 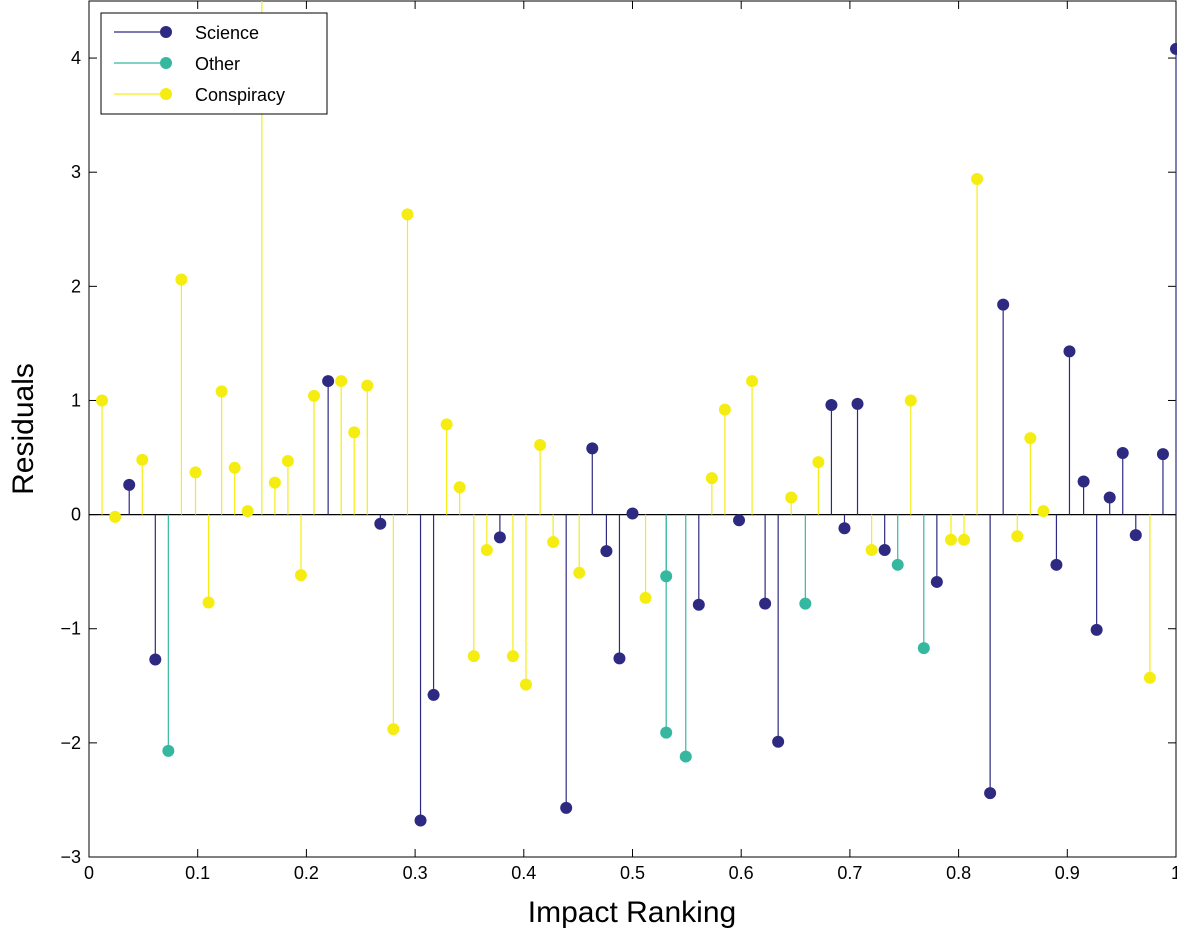 I want to click on legend-marker-science, so click(x=166, y=32).